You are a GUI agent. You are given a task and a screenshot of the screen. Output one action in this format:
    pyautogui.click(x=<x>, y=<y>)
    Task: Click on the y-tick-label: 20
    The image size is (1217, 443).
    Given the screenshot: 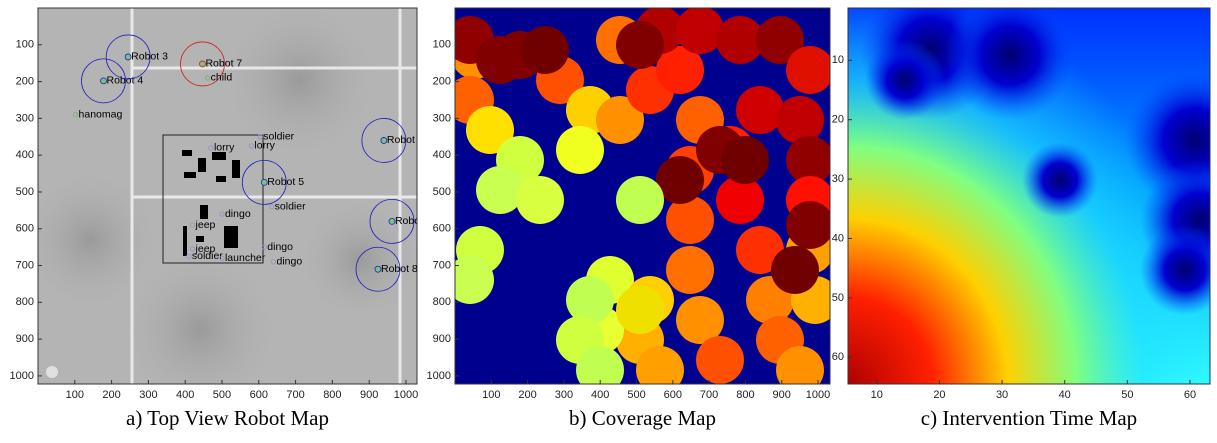 What is the action you would take?
    pyautogui.click(x=838, y=120)
    